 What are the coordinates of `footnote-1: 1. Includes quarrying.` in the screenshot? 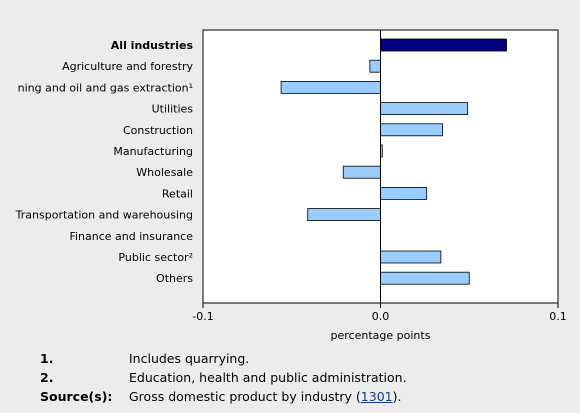 It's located at (223, 358).